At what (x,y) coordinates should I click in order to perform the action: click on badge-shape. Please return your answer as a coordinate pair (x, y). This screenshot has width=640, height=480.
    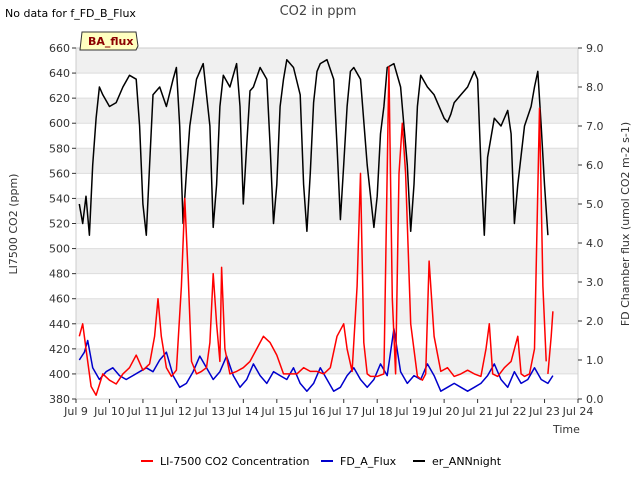
    Looking at the image, I should click on (109, 41).